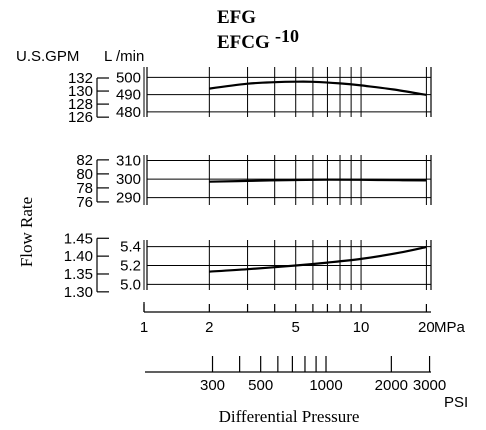 Image resolution: width=486 pixels, height=430 pixels. I want to click on psi-tick-label: 500, so click(260, 385).